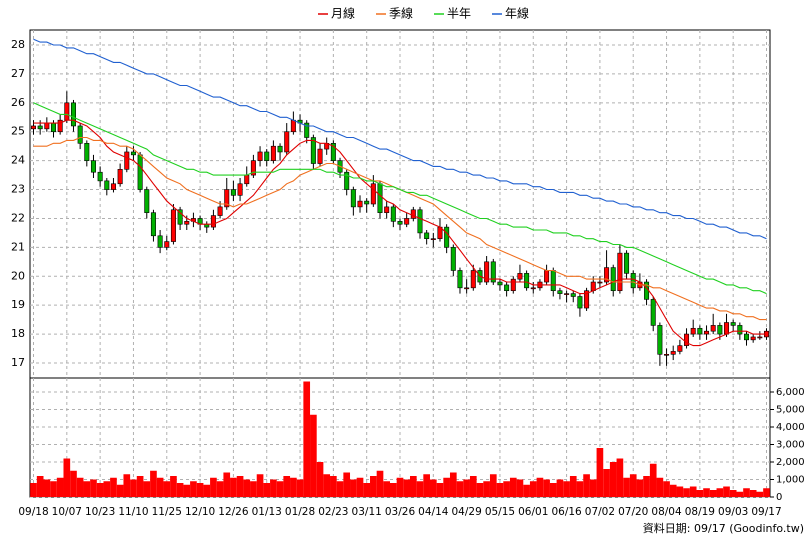 The height and width of the screenshot is (540, 808). I want to click on x-tick-label: 11/25, so click(167, 512).